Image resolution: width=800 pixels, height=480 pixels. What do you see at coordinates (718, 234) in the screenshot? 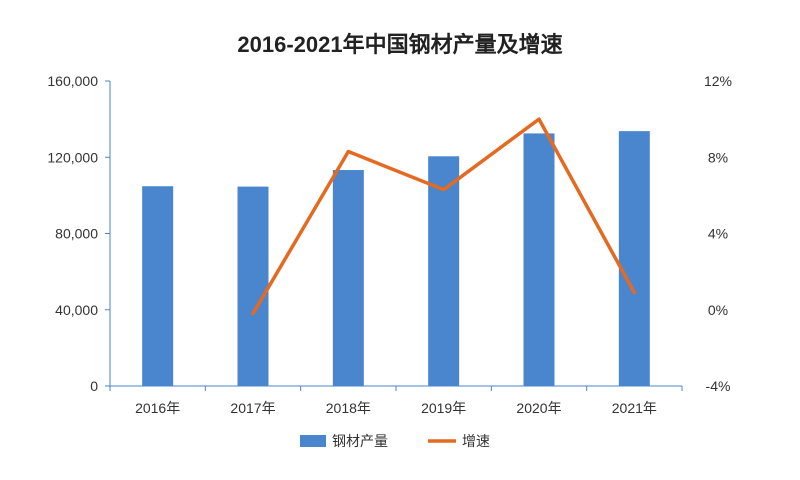
I see `right-y-tick-label: 4%` at bounding box center [718, 234].